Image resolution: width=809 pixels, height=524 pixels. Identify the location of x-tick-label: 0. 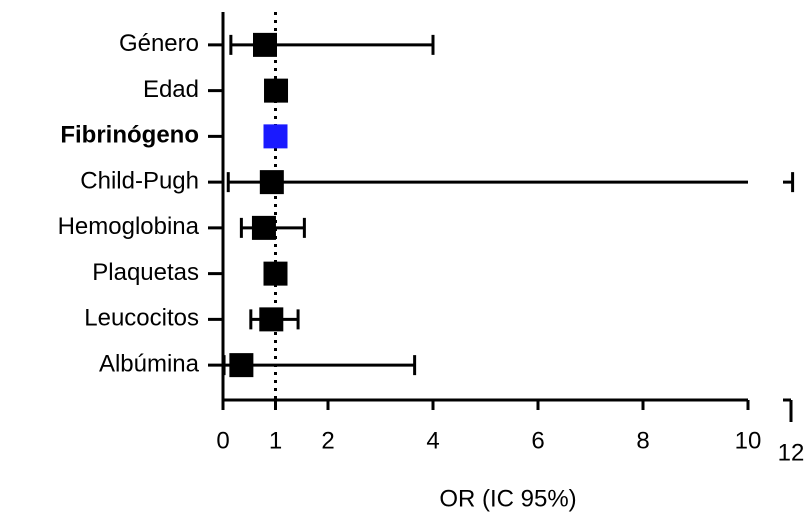
(222, 440).